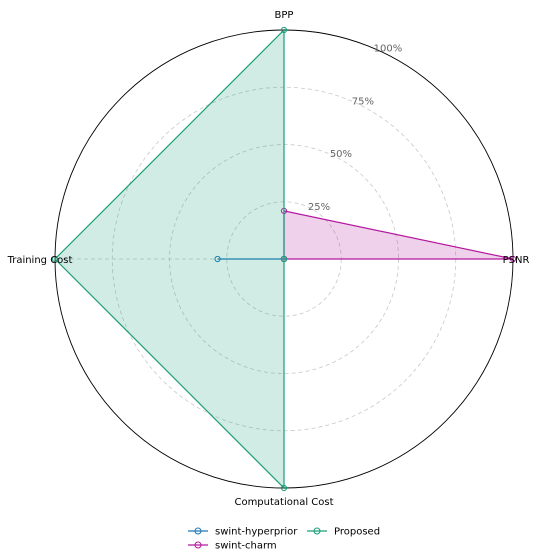 The width and height of the screenshot is (550, 558). What do you see at coordinates (363, 101) in the screenshot?
I see `ring-label-75: 75%` at bounding box center [363, 101].